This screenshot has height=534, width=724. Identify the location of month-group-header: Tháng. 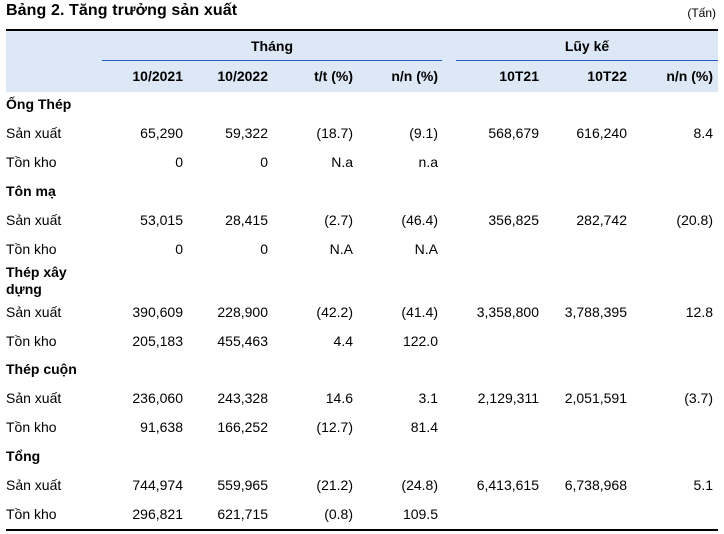
(272, 46).